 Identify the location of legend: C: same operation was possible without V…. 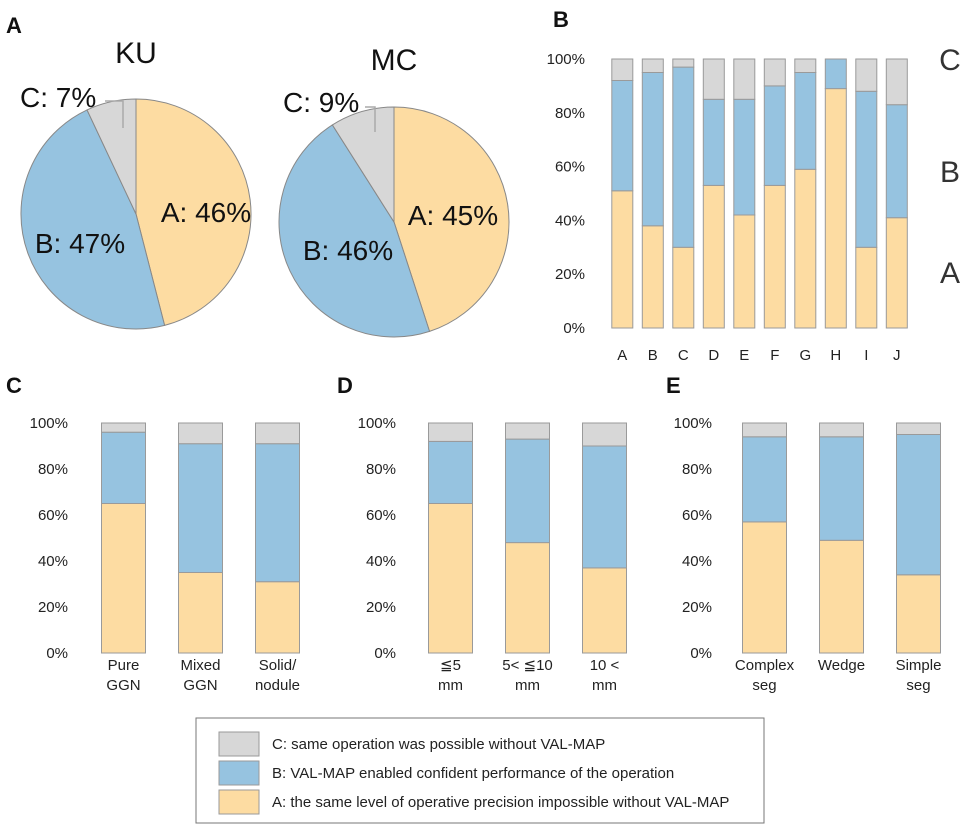
(480, 770).